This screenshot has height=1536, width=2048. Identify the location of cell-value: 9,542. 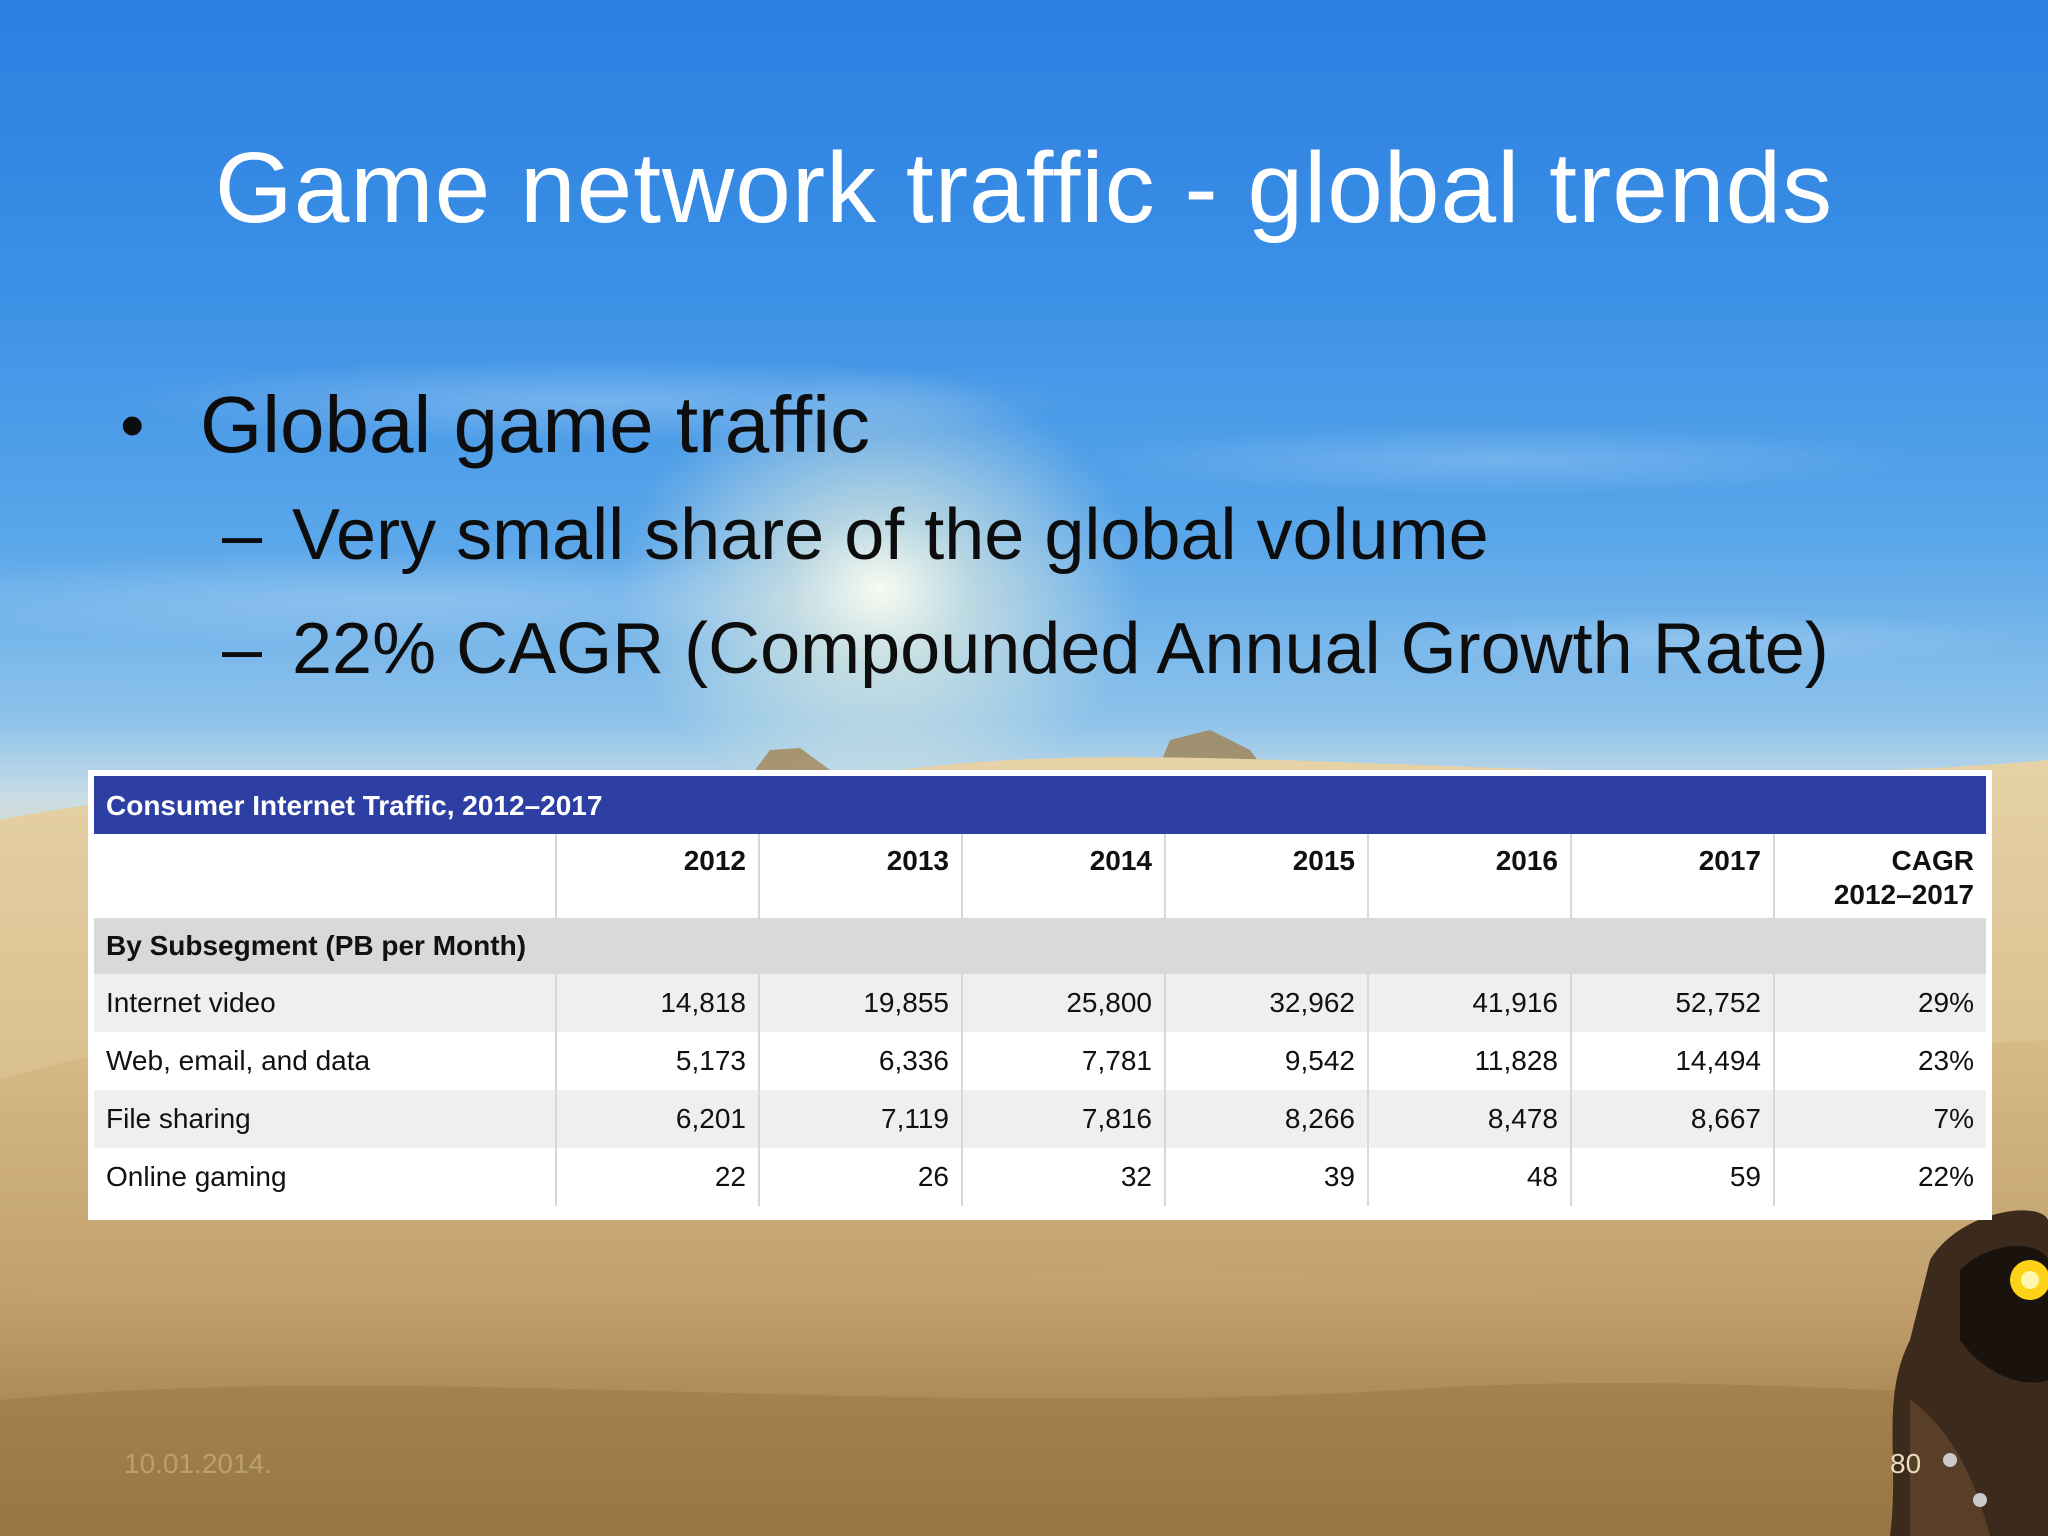
(1266, 1061).